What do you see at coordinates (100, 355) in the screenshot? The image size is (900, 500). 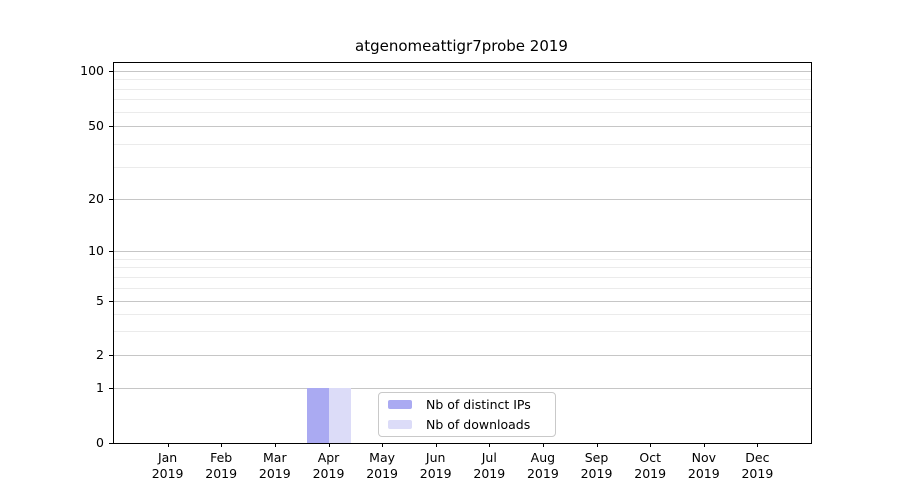 I see `y-tick-label: 2` at bounding box center [100, 355].